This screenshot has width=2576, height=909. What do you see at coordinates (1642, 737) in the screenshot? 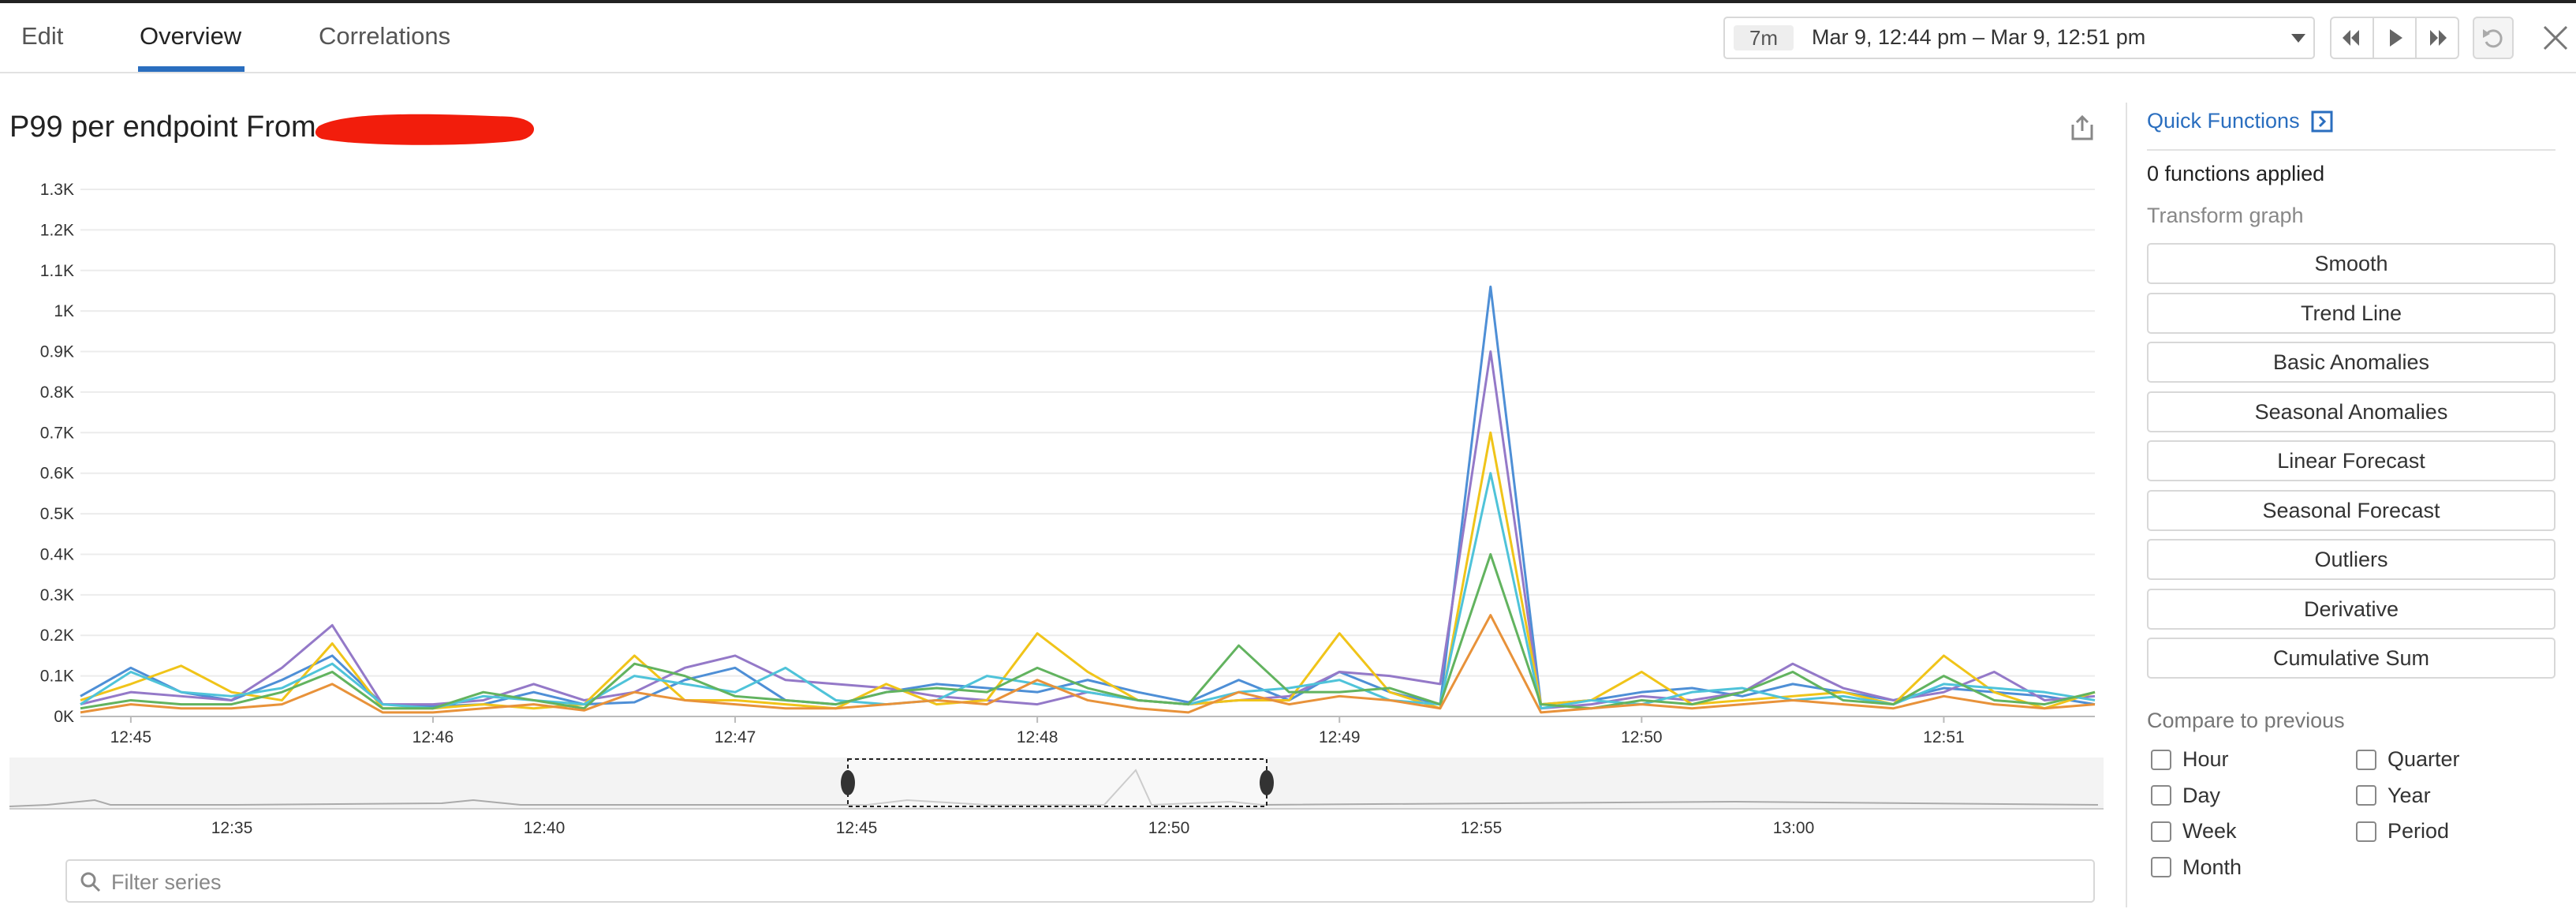
I see `x-tick-label: 12:50` at bounding box center [1642, 737].